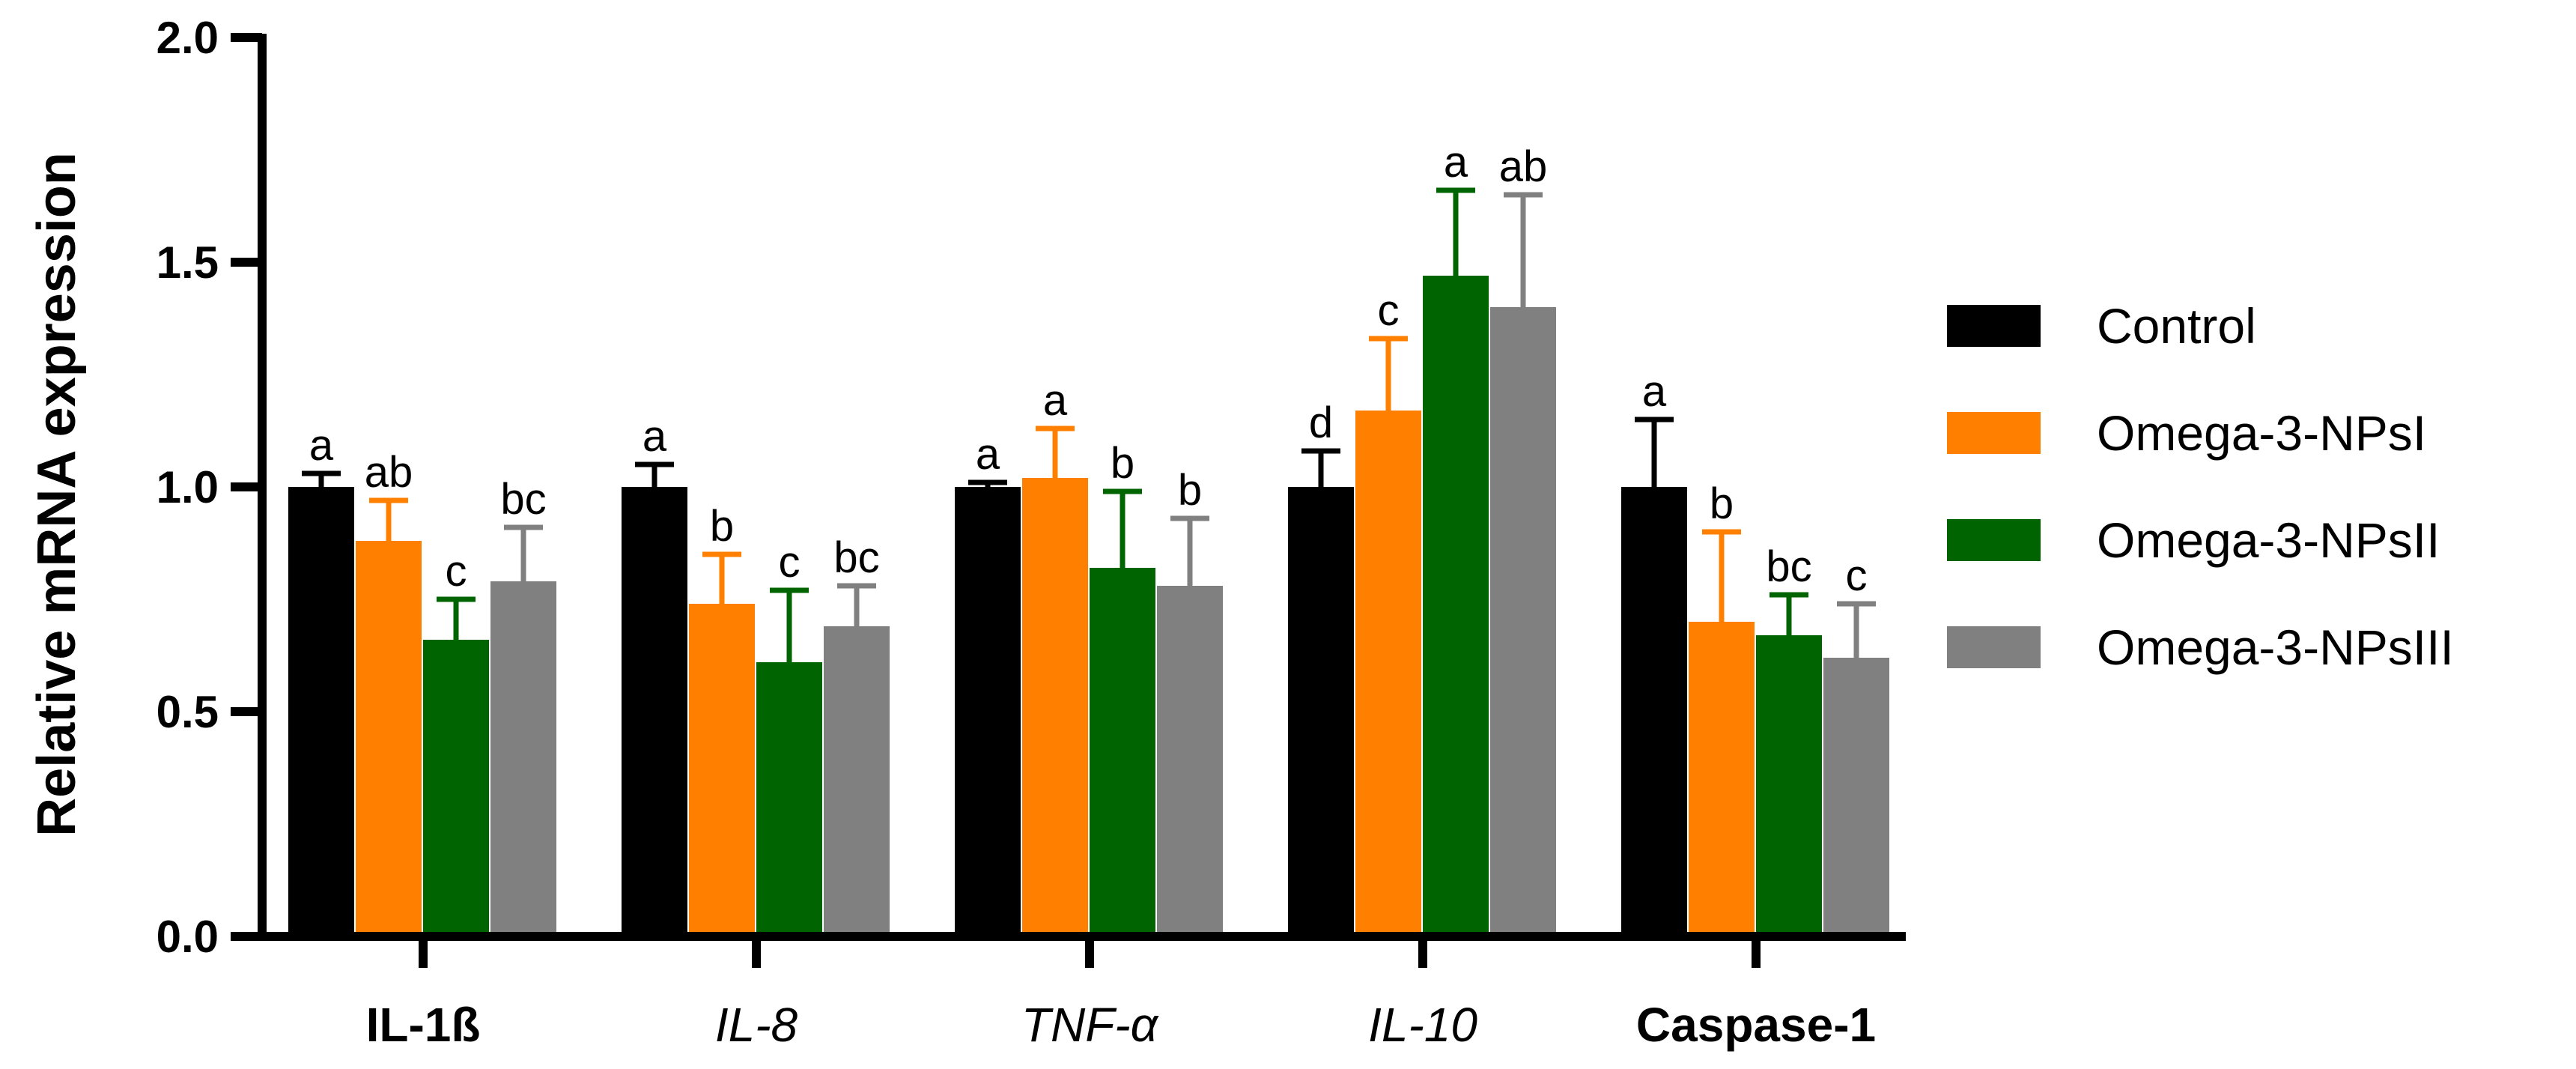  I want to click on x-tick-label-2: IL-8, so click(756, 1025).